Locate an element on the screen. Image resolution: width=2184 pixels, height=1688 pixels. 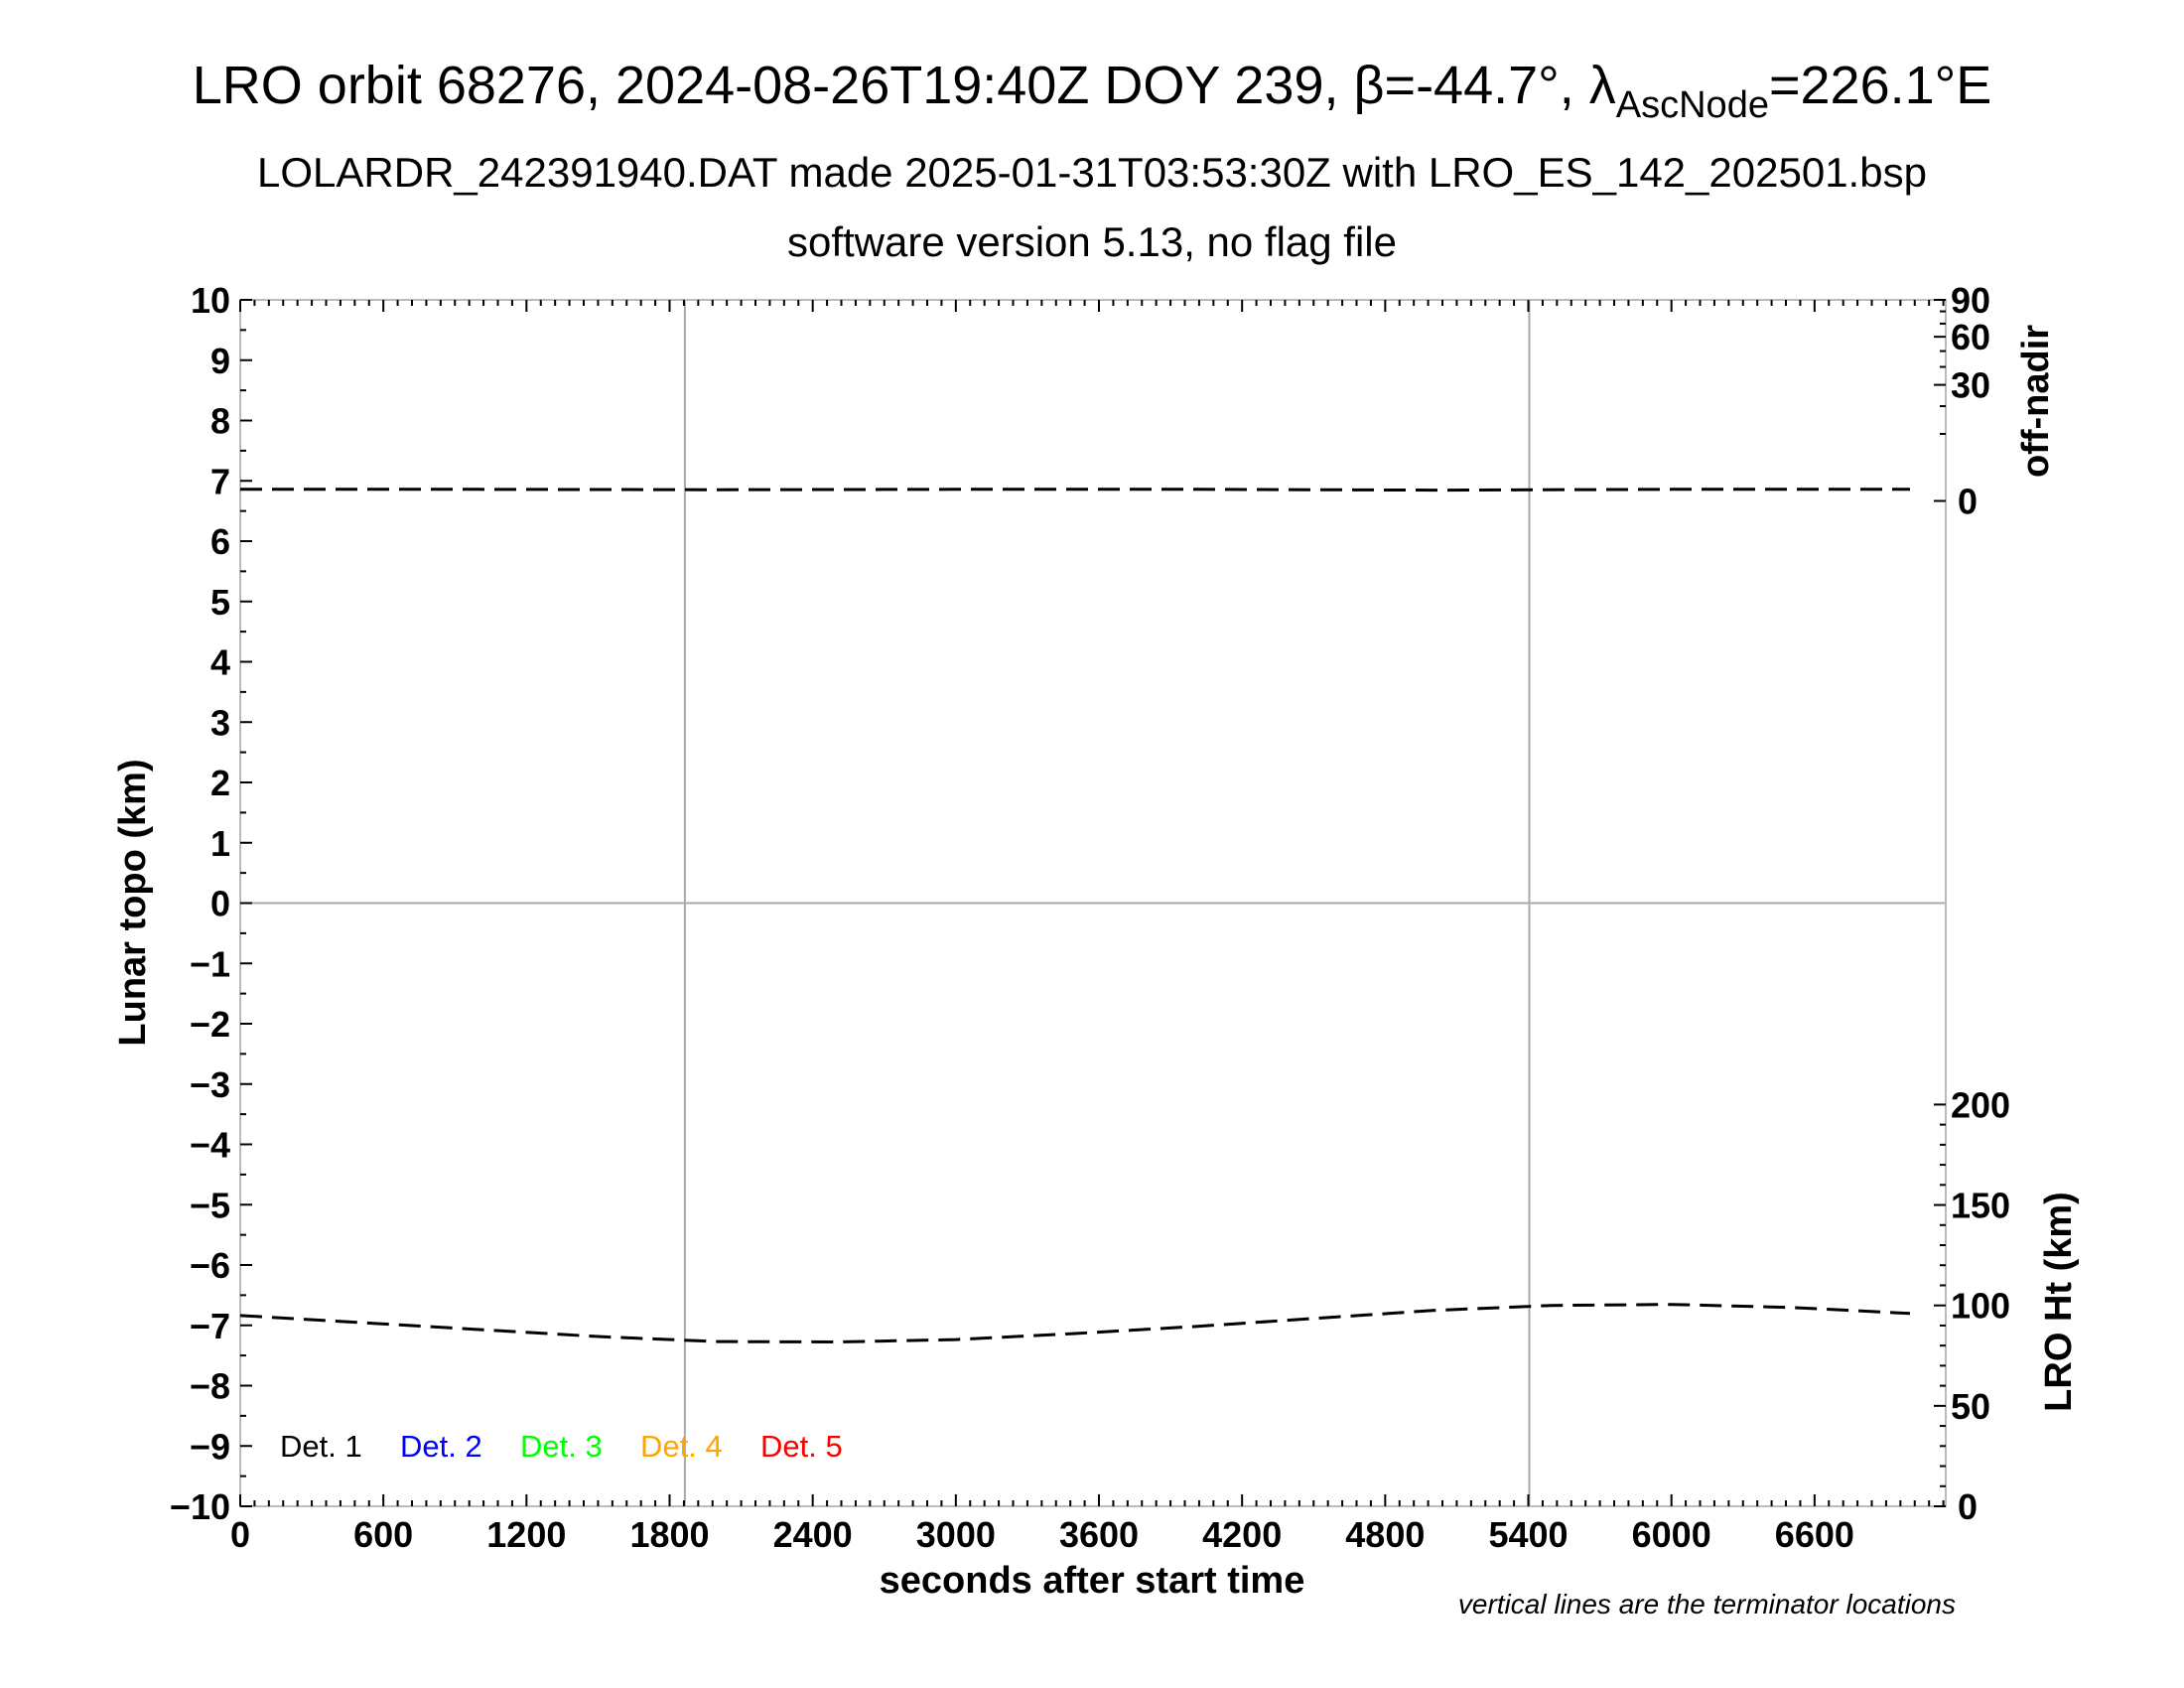
legend-item: Det. 5 is located at coordinates (801, 1446).